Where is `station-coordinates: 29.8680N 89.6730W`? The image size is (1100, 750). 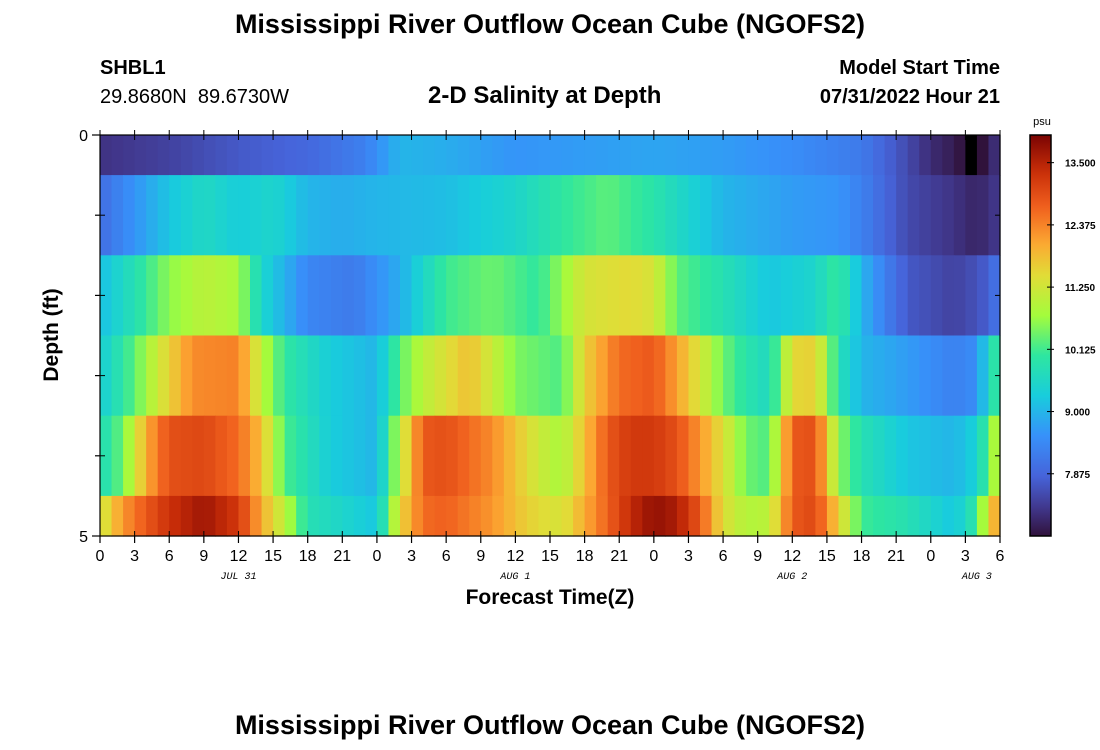
station-coordinates: 29.8680N 89.6730W is located at coordinates (195, 97).